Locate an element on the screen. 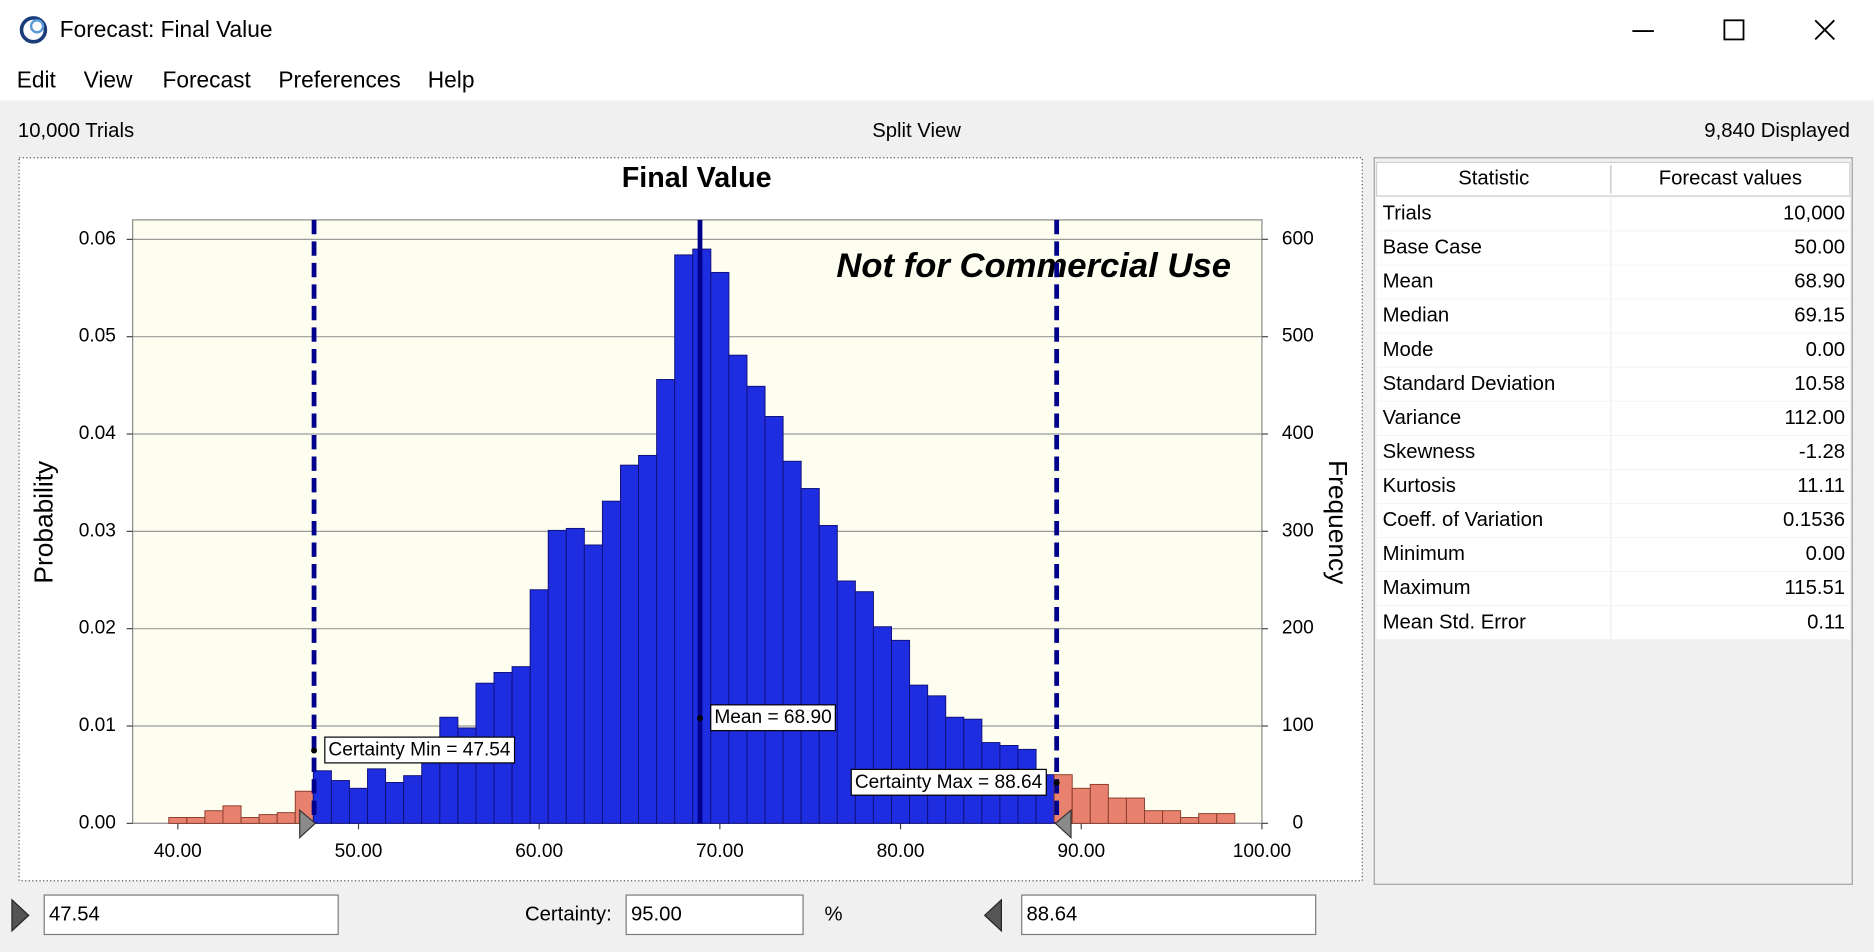 This screenshot has height=952, width=1874. menu-item: Help is located at coordinates (451, 79).